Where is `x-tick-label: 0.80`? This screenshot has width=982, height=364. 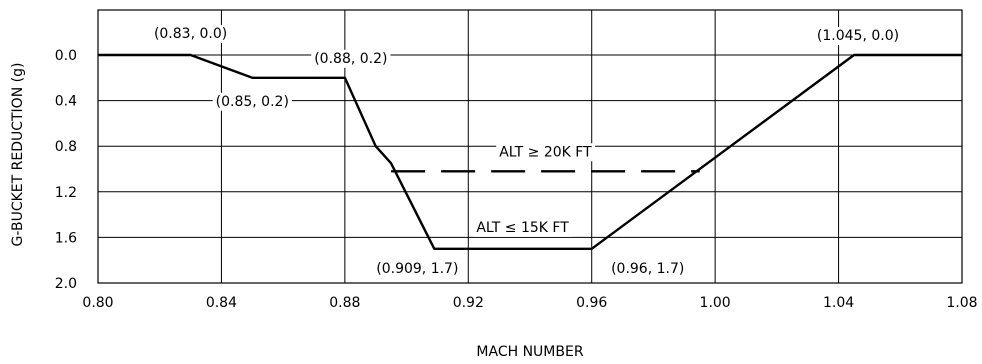
x-tick-label: 0.80 is located at coordinates (97, 303).